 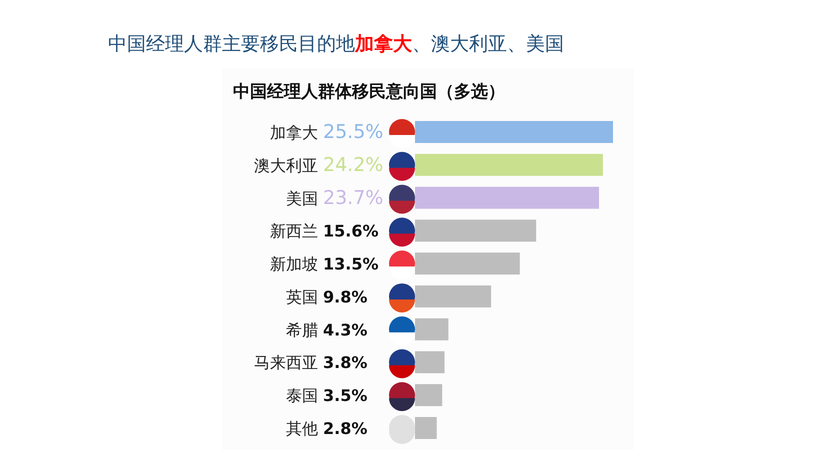 What do you see at coordinates (353, 197) in the screenshot?
I see `data-label: 23.7%` at bounding box center [353, 197].